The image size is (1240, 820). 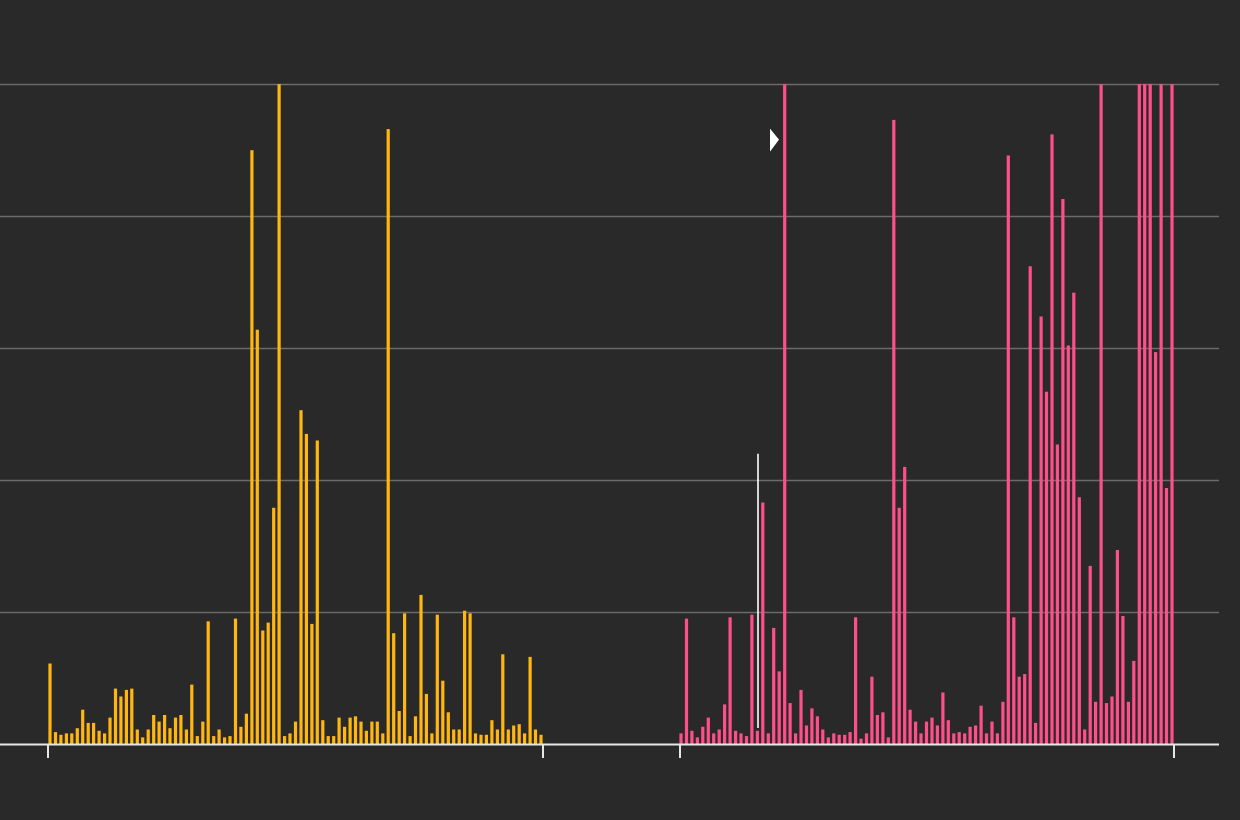 I want to click on pointer-triangle-icon, so click(x=774, y=140).